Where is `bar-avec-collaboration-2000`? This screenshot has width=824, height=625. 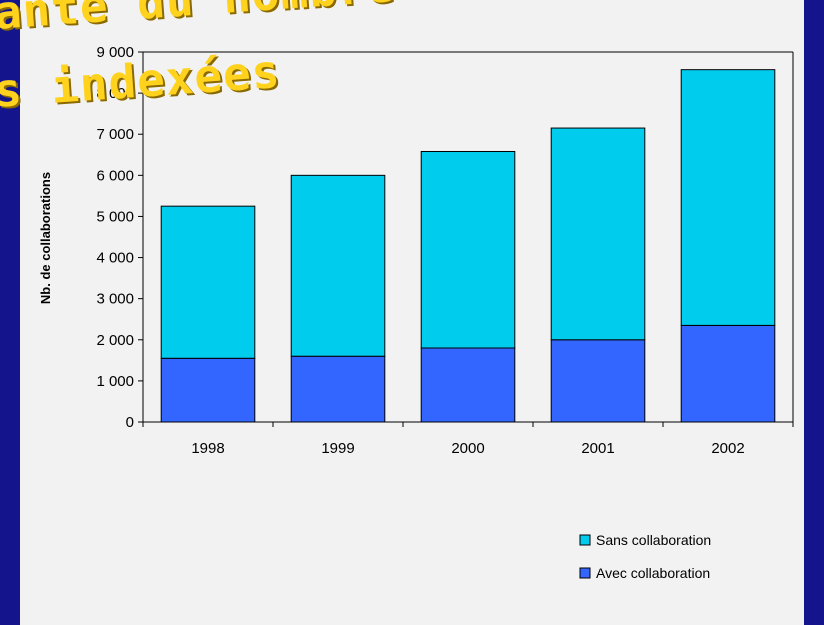 bar-avec-collaboration-2000 is located at coordinates (468, 385).